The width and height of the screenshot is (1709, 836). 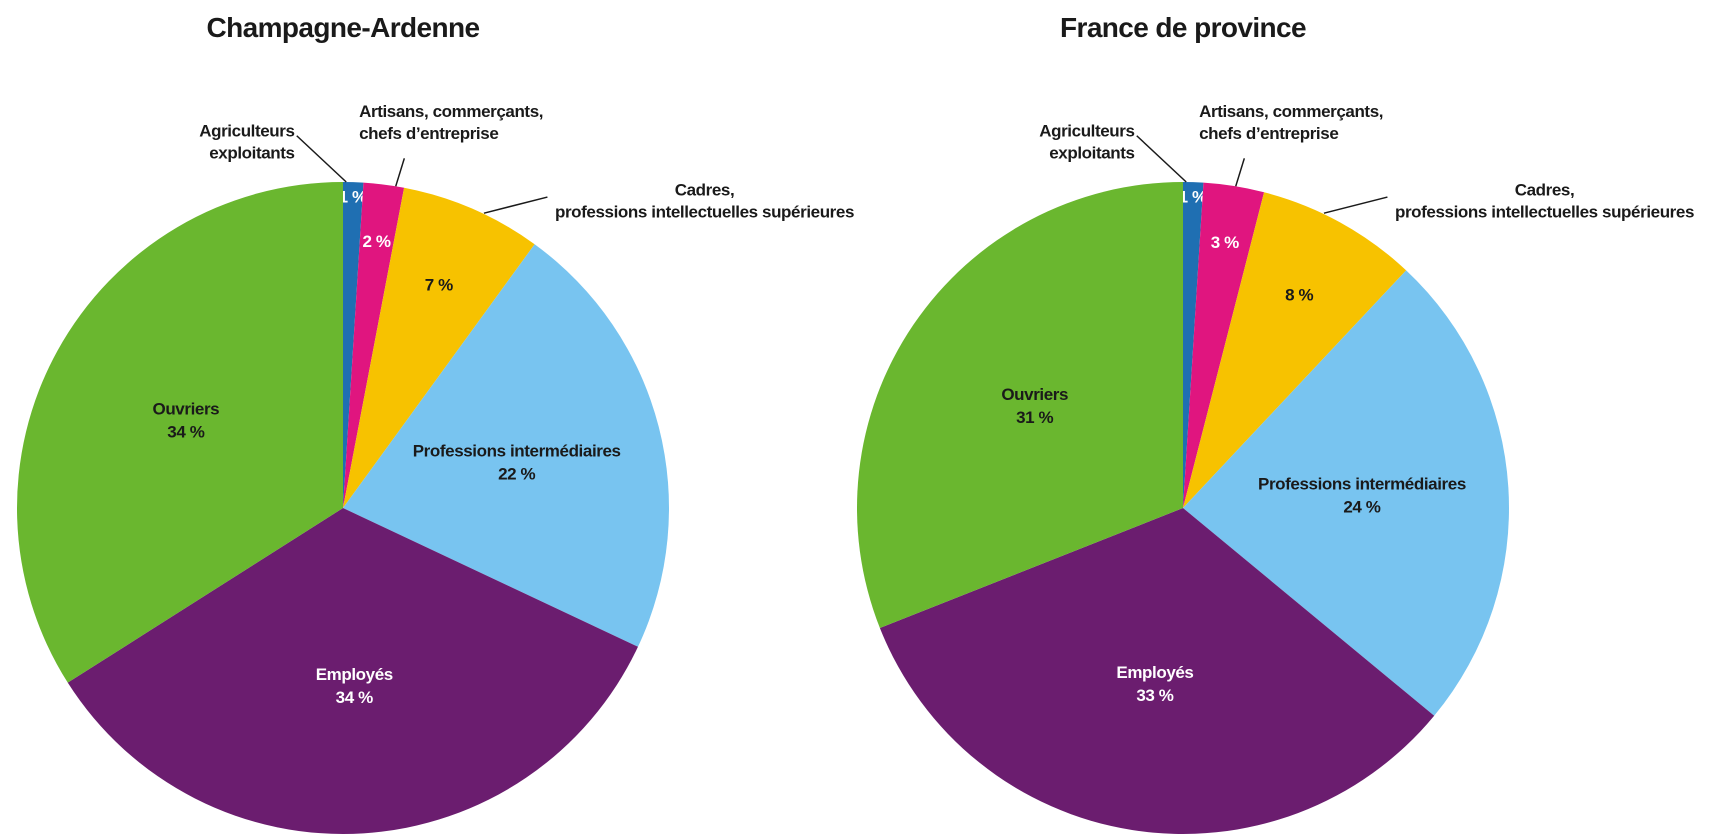 I want to click on chart-title: Champagne-Ardenne, so click(x=343, y=27).